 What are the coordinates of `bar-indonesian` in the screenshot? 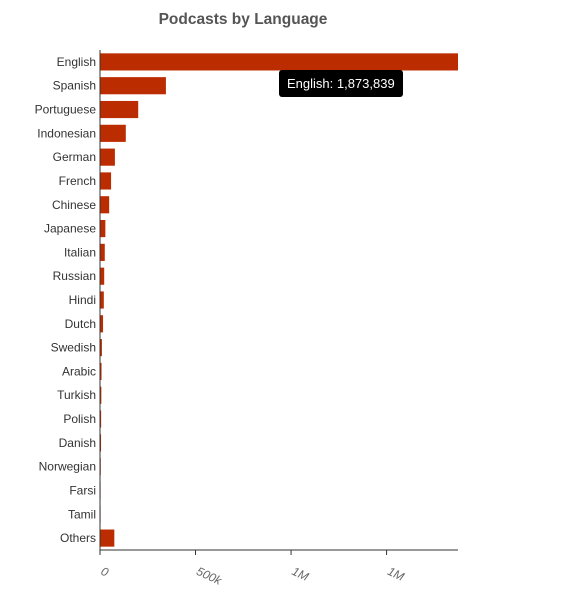 It's located at (113, 133).